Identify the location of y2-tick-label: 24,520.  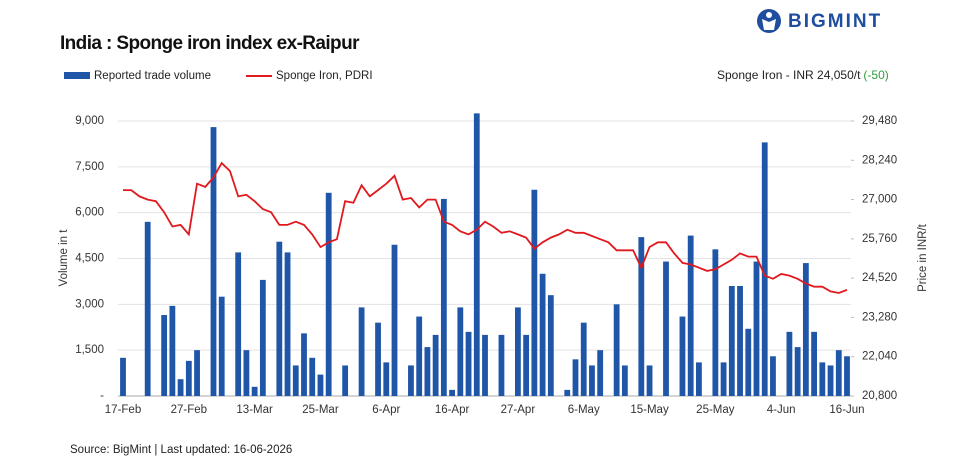
(879, 278).